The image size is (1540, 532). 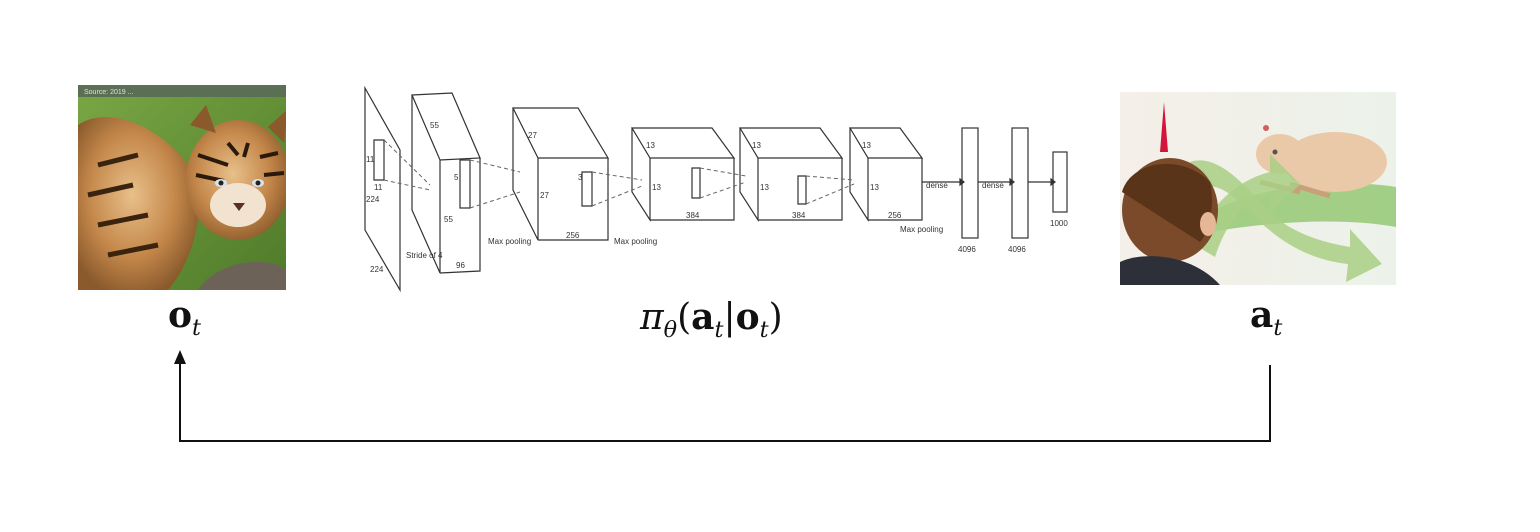 I want to click on conv1-block, so click(x=446, y=183).